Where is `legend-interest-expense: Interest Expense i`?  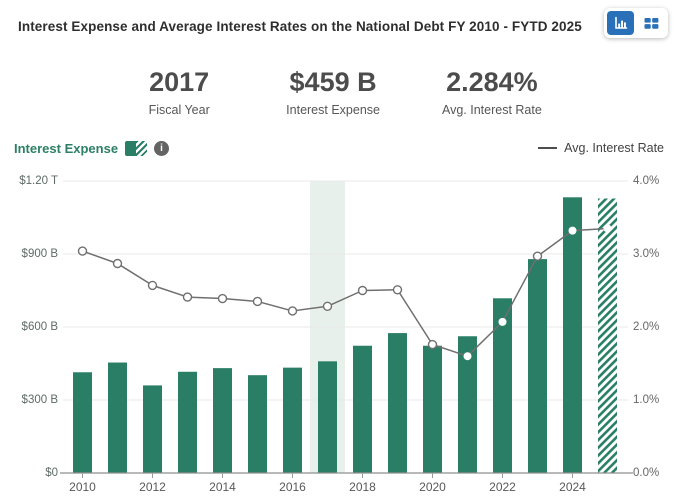 legend-interest-expense: Interest Expense i is located at coordinates (92, 148).